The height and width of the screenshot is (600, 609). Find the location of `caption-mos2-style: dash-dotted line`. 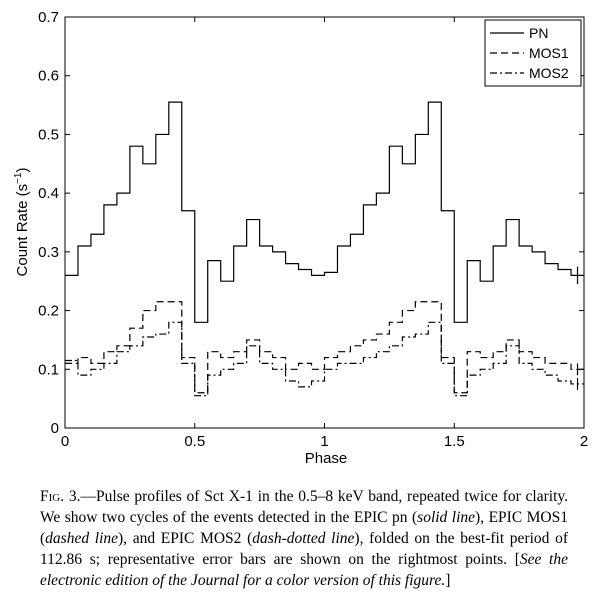

caption-mos2-style: dash-dotted line is located at coordinates (303, 538).